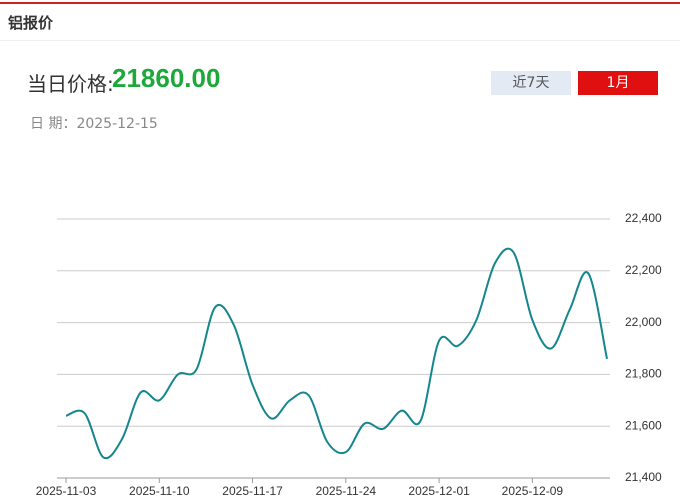  What do you see at coordinates (340, 40) in the screenshot?
I see `divider` at bounding box center [340, 40].